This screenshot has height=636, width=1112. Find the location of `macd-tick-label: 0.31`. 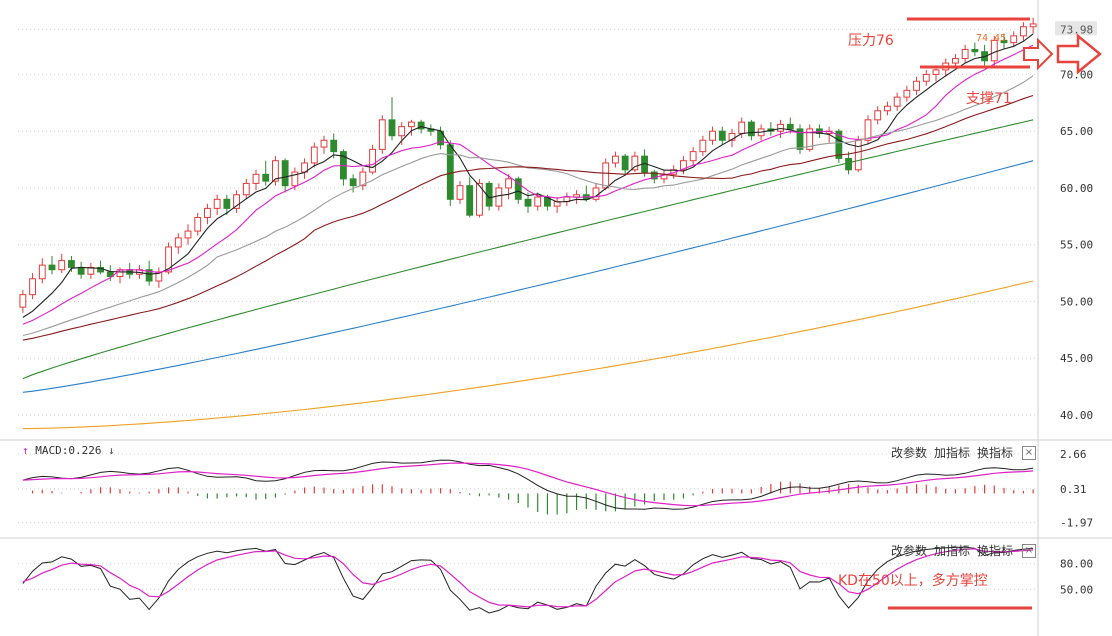

macd-tick-label: 0.31 is located at coordinates (1073, 489).